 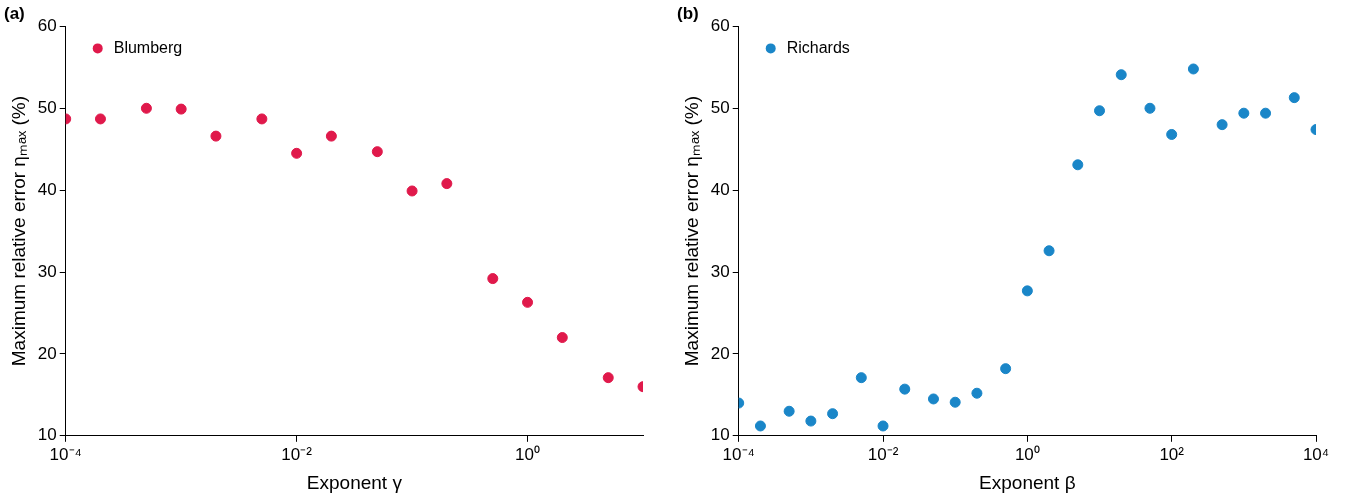 What do you see at coordinates (354, 482) in the screenshot?
I see `x-axis-title: Exponent γ` at bounding box center [354, 482].